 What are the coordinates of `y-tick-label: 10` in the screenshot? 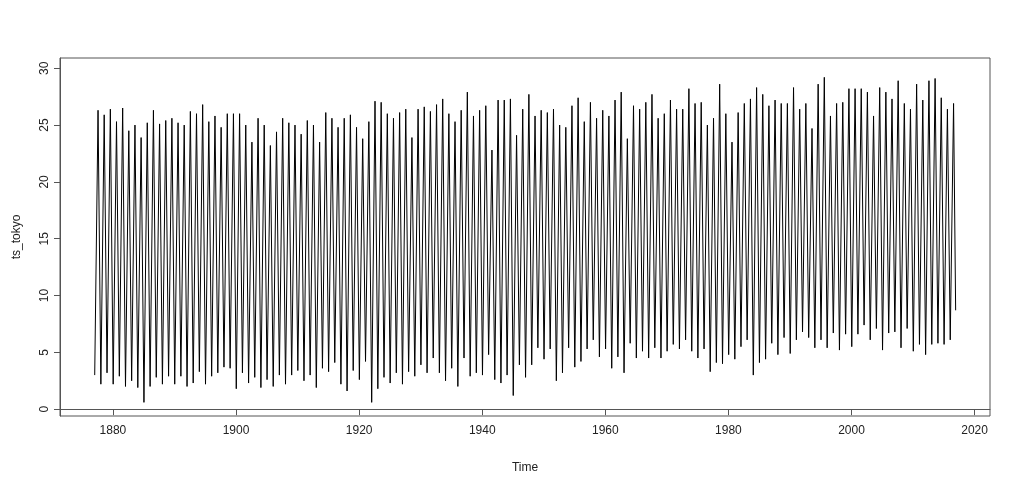 It's located at (44, 295).